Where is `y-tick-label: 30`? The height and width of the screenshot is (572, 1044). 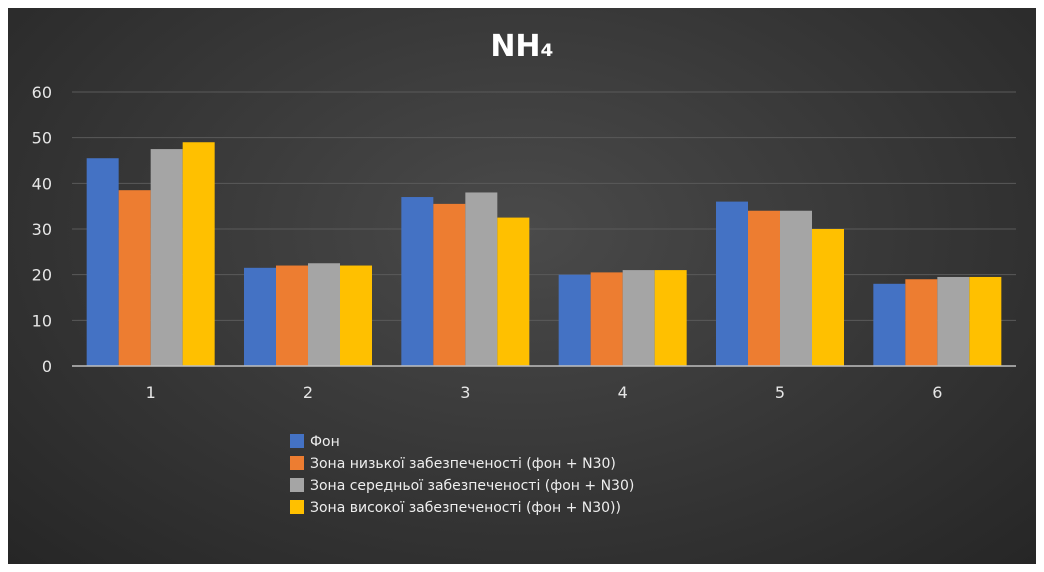 y-tick-label: 30 is located at coordinates (42, 229).